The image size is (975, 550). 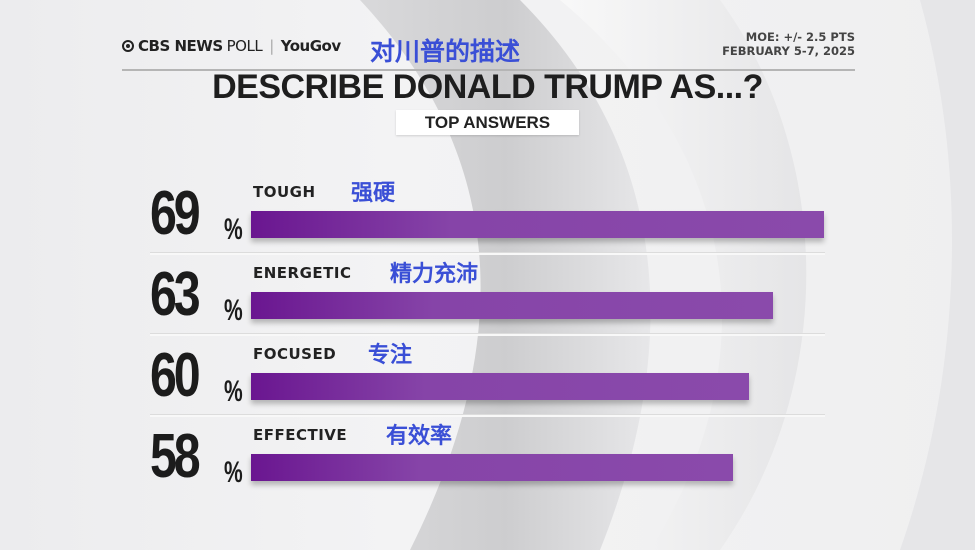 What do you see at coordinates (300, 435) in the screenshot?
I see `bar-label: EFFECTIVE` at bounding box center [300, 435].